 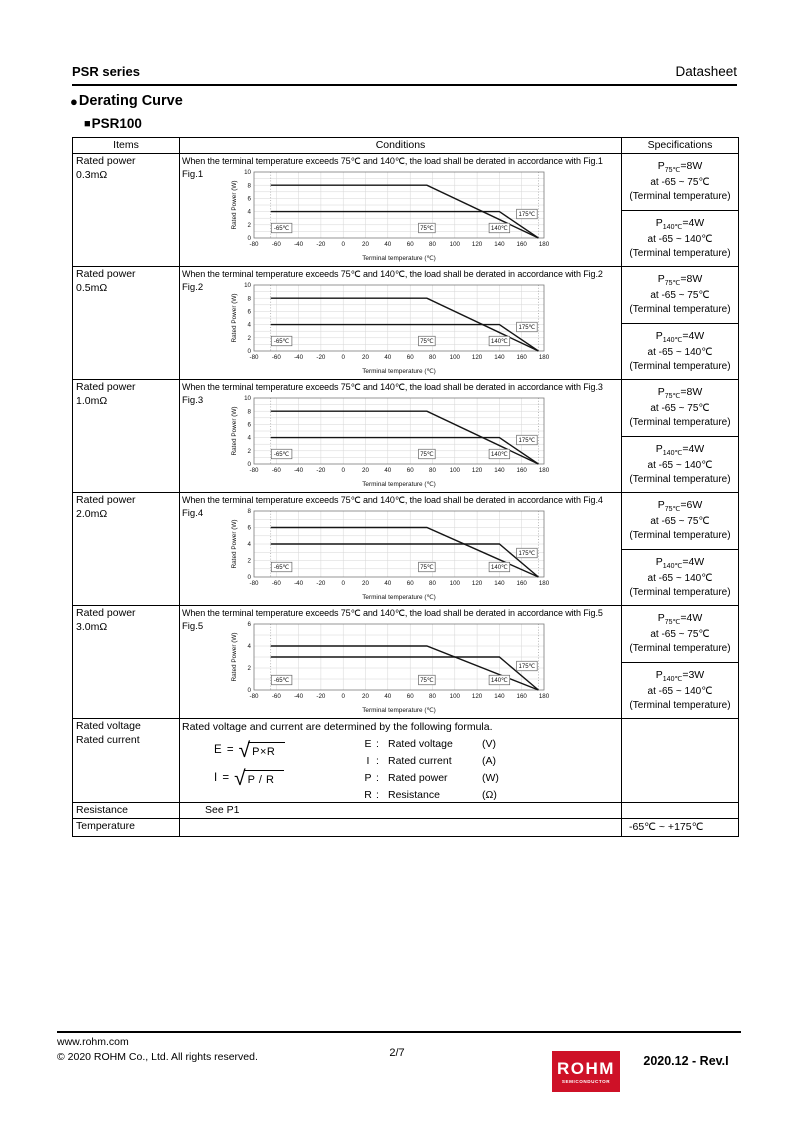 What do you see at coordinates (106, 71) in the screenshot?
I see `page-title: PSR series` at bounding box center [106, 71].